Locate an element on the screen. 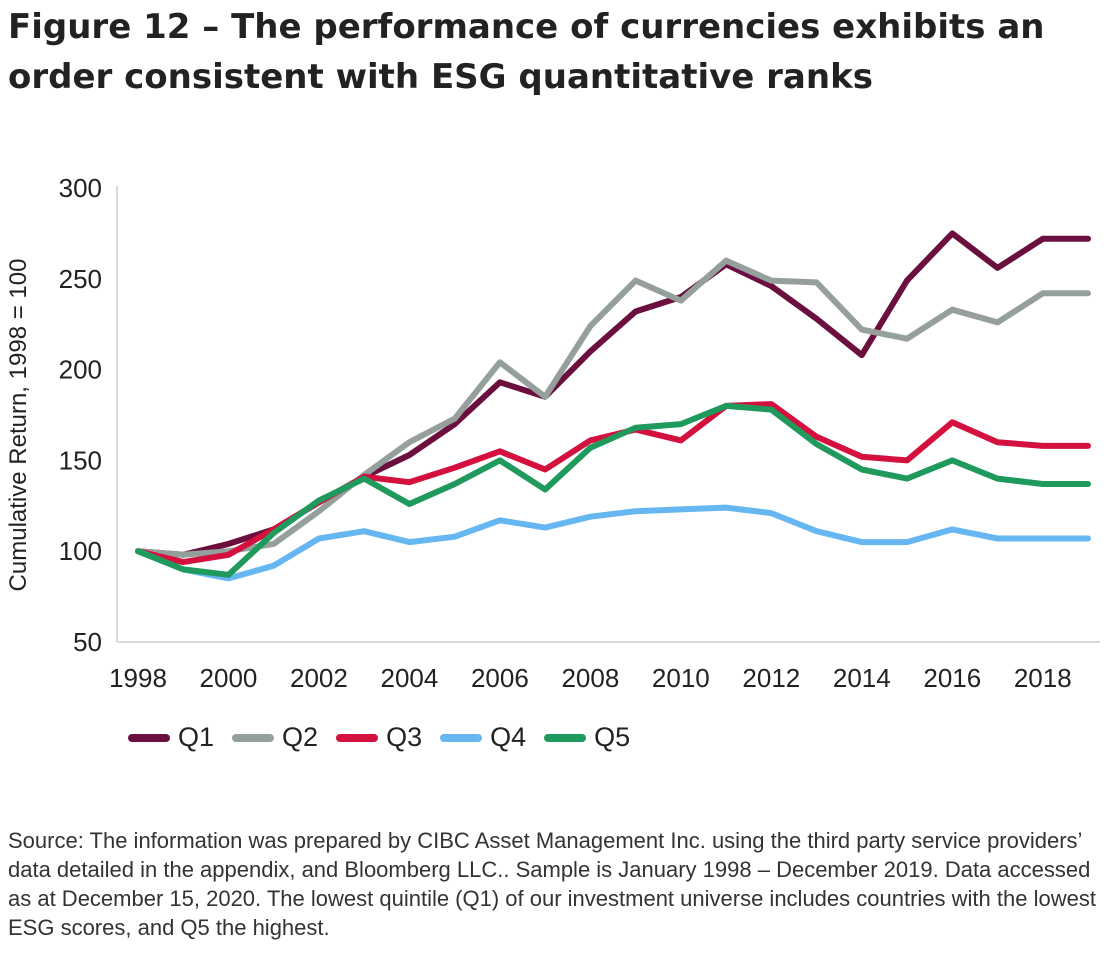 The image size is (1118, 960). x-tick-label: 2004 is located at coordinates (410, 678).